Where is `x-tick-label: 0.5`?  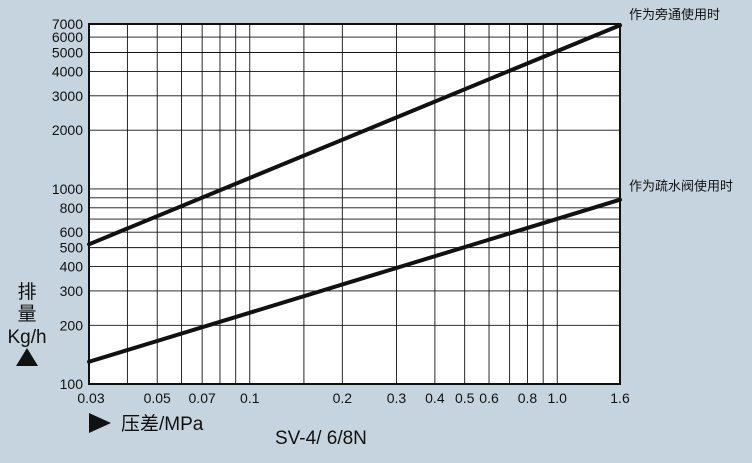 x-tick-label: 0.5 is located at coordinates (465, 398).